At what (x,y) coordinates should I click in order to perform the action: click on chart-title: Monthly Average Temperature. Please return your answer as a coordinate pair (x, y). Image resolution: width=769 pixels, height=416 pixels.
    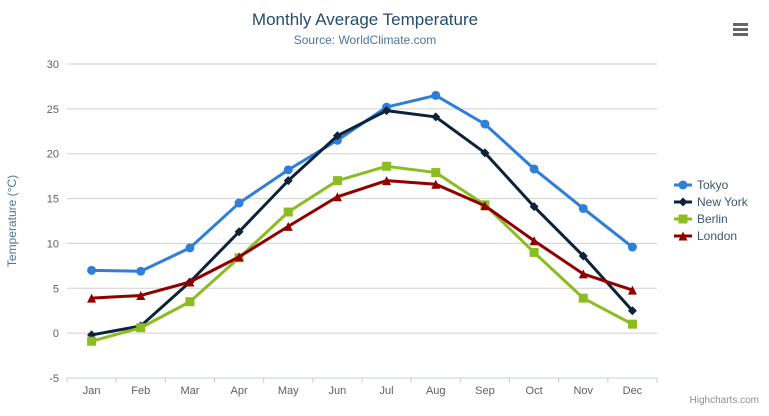
    Looking at the image, I should click on (365, 19).